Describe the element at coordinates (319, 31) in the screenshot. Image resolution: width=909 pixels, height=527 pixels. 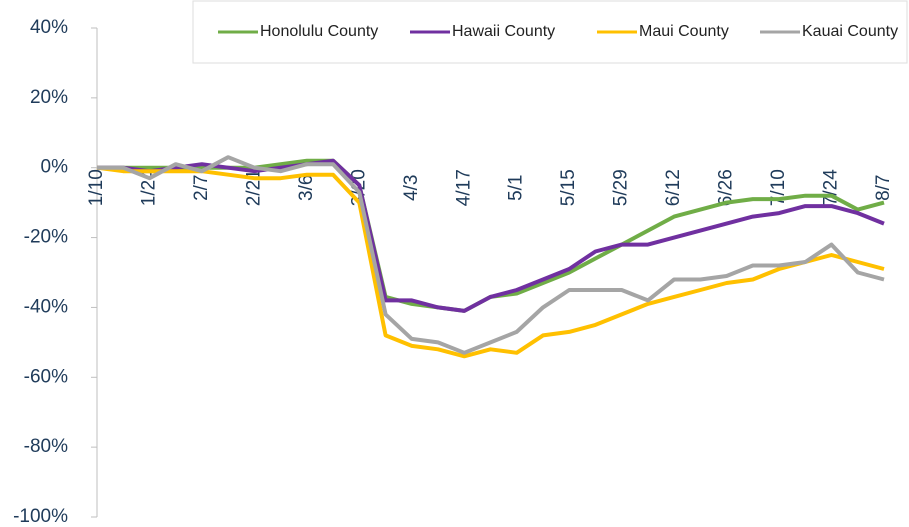
I see `legend-label: Honolulu County` at that location.